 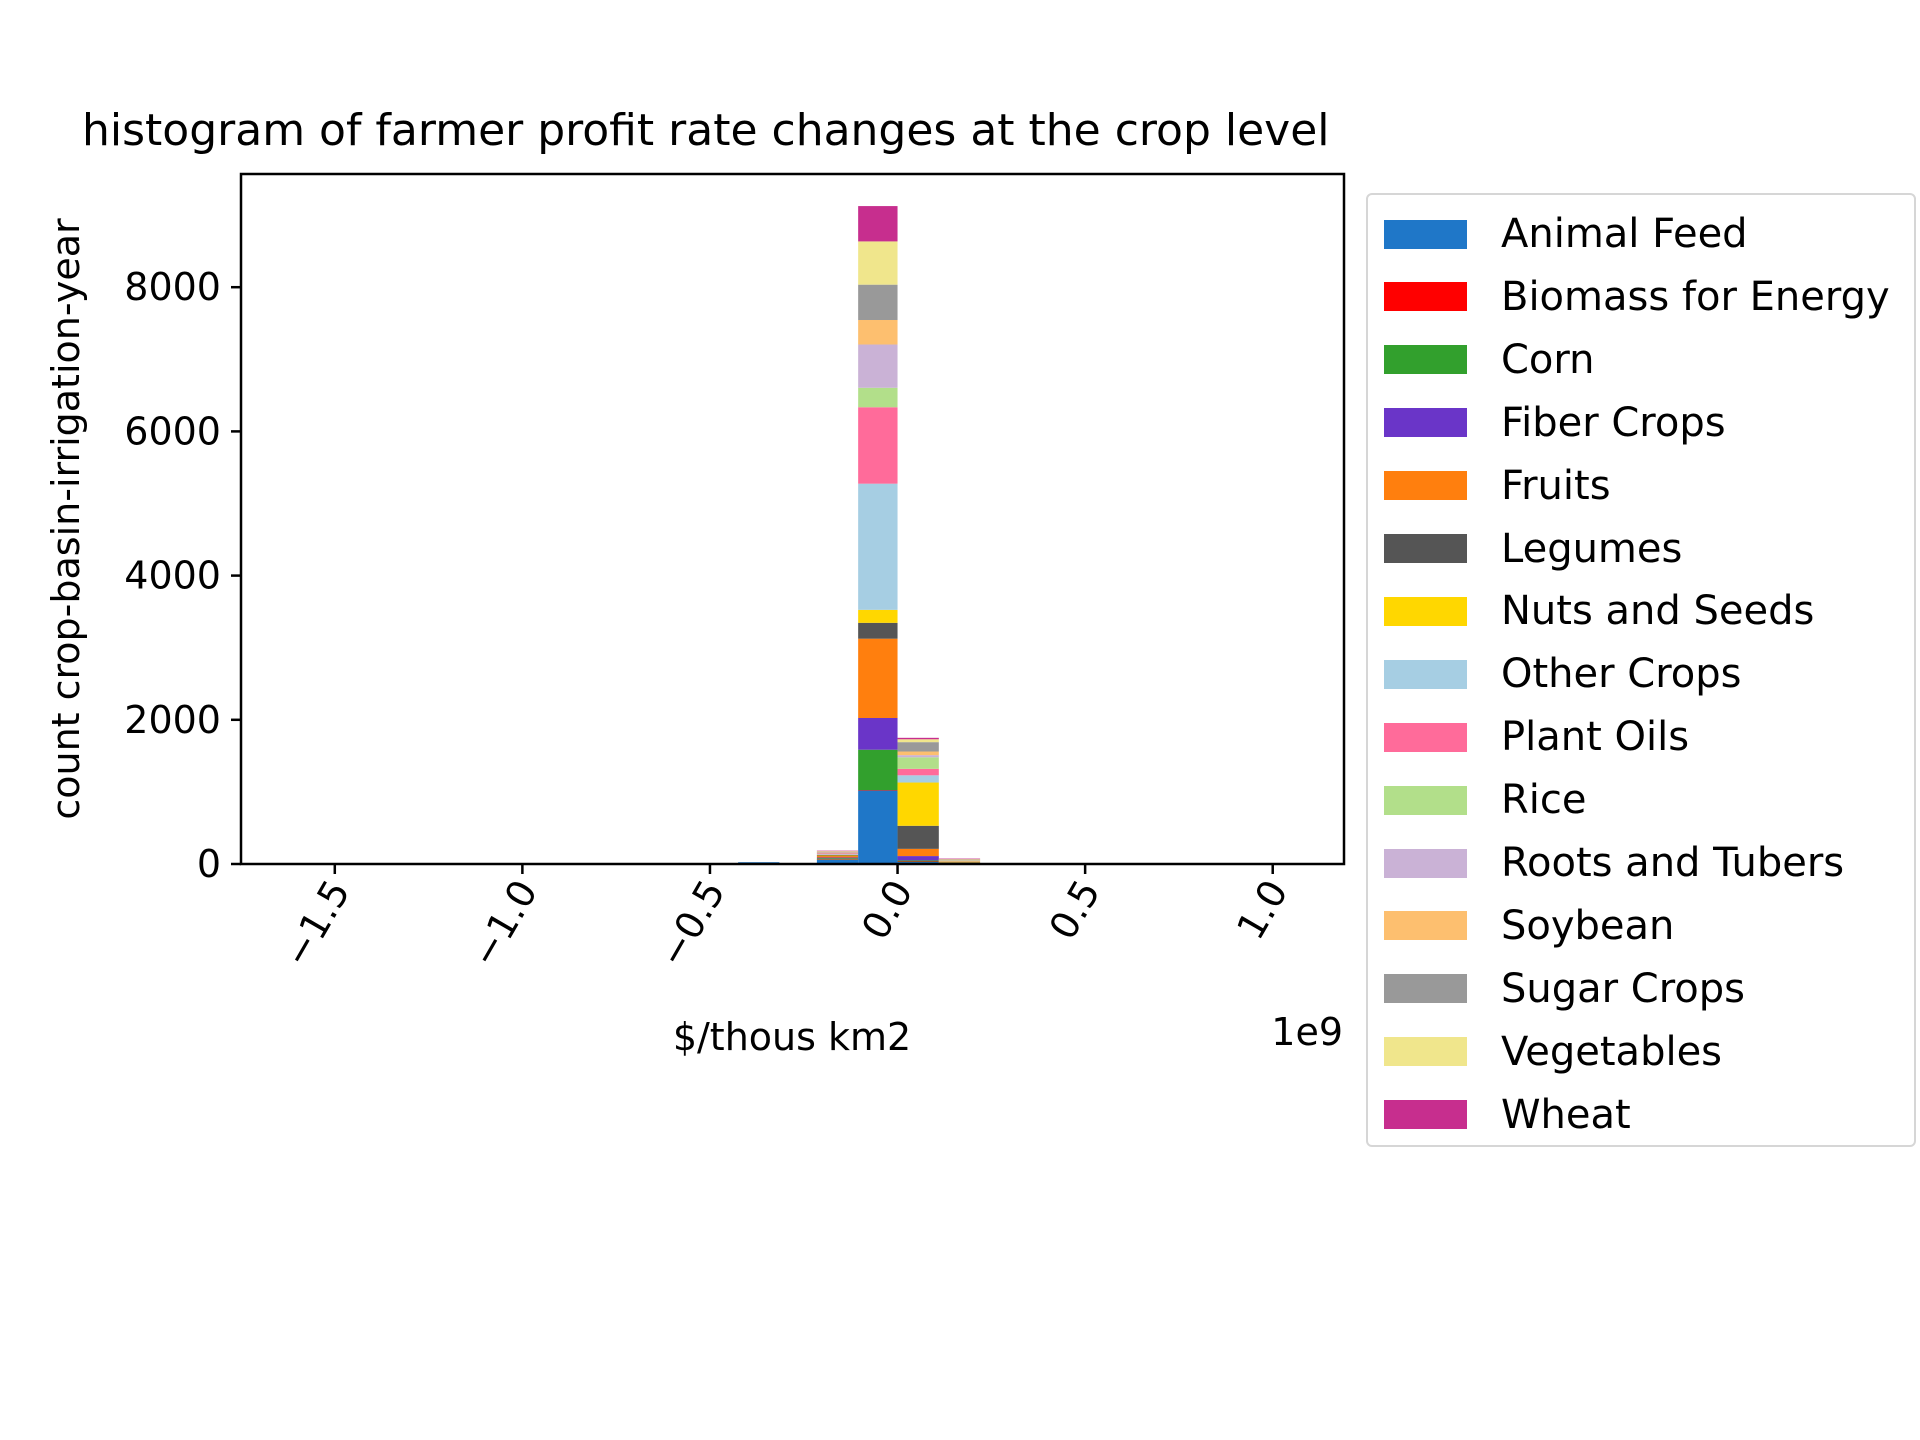 I want to click on legend-label: Vegetables, so click(x=1612, y=1051).